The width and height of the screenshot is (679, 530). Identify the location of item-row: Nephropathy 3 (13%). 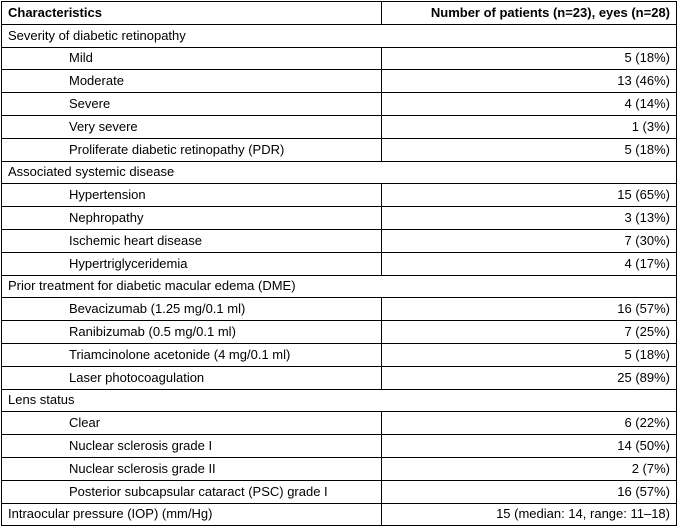
(339, 218).